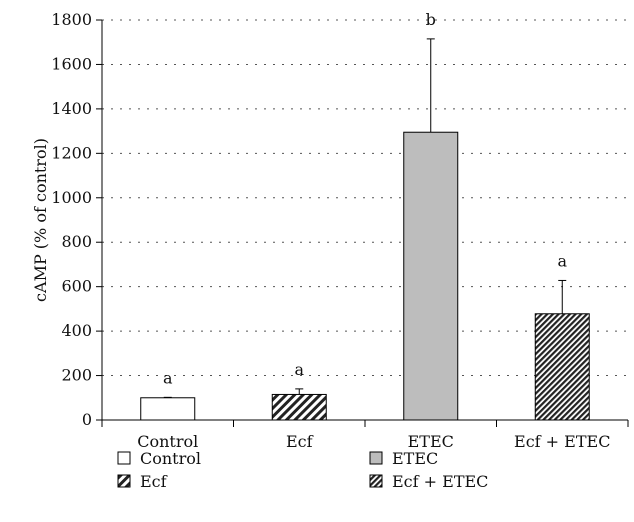  I want to click on legend-label: Control, so click(170, 458).